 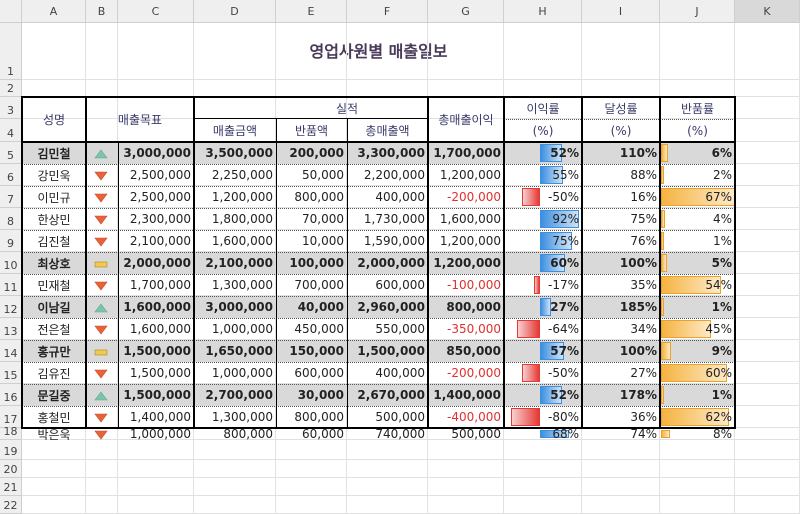 What do you see at coordinates (721, 351) in the screenshot?
I see `cell-return-rate: 9%` at bounding box center [721, 351].